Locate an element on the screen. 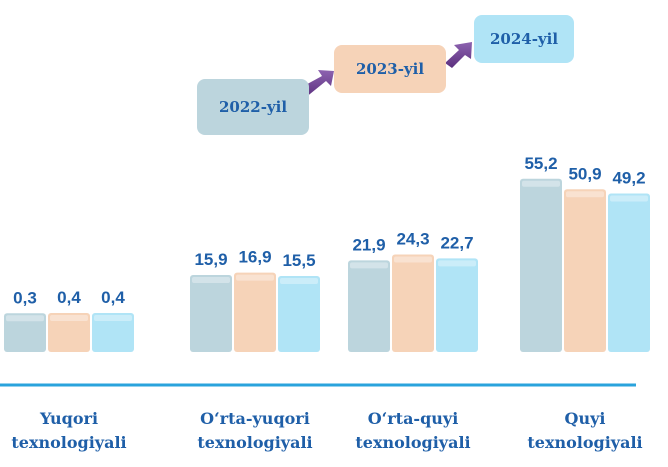 The width and height of the screenshot is (668, 467). value-label-2023-yil-cat-2: 24,3 is located at coordinates (412, 238).